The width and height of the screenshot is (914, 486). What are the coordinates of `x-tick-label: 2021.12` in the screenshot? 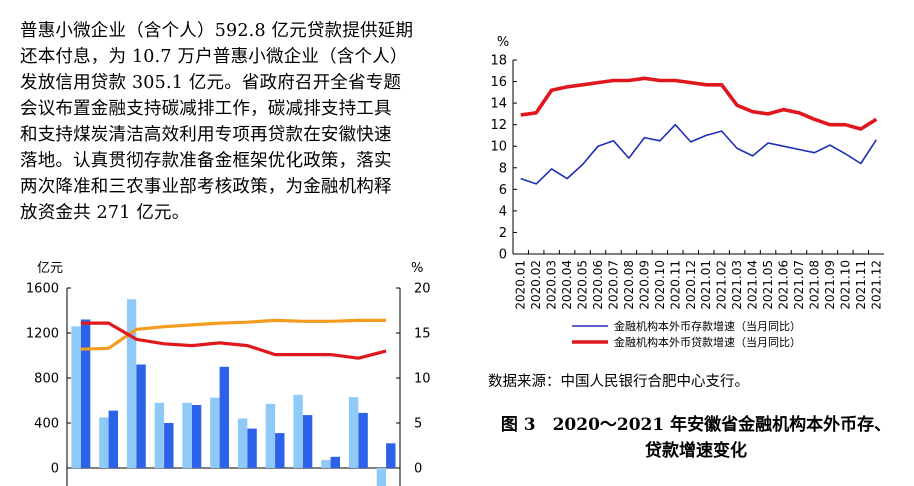 It's located at (876, 285).